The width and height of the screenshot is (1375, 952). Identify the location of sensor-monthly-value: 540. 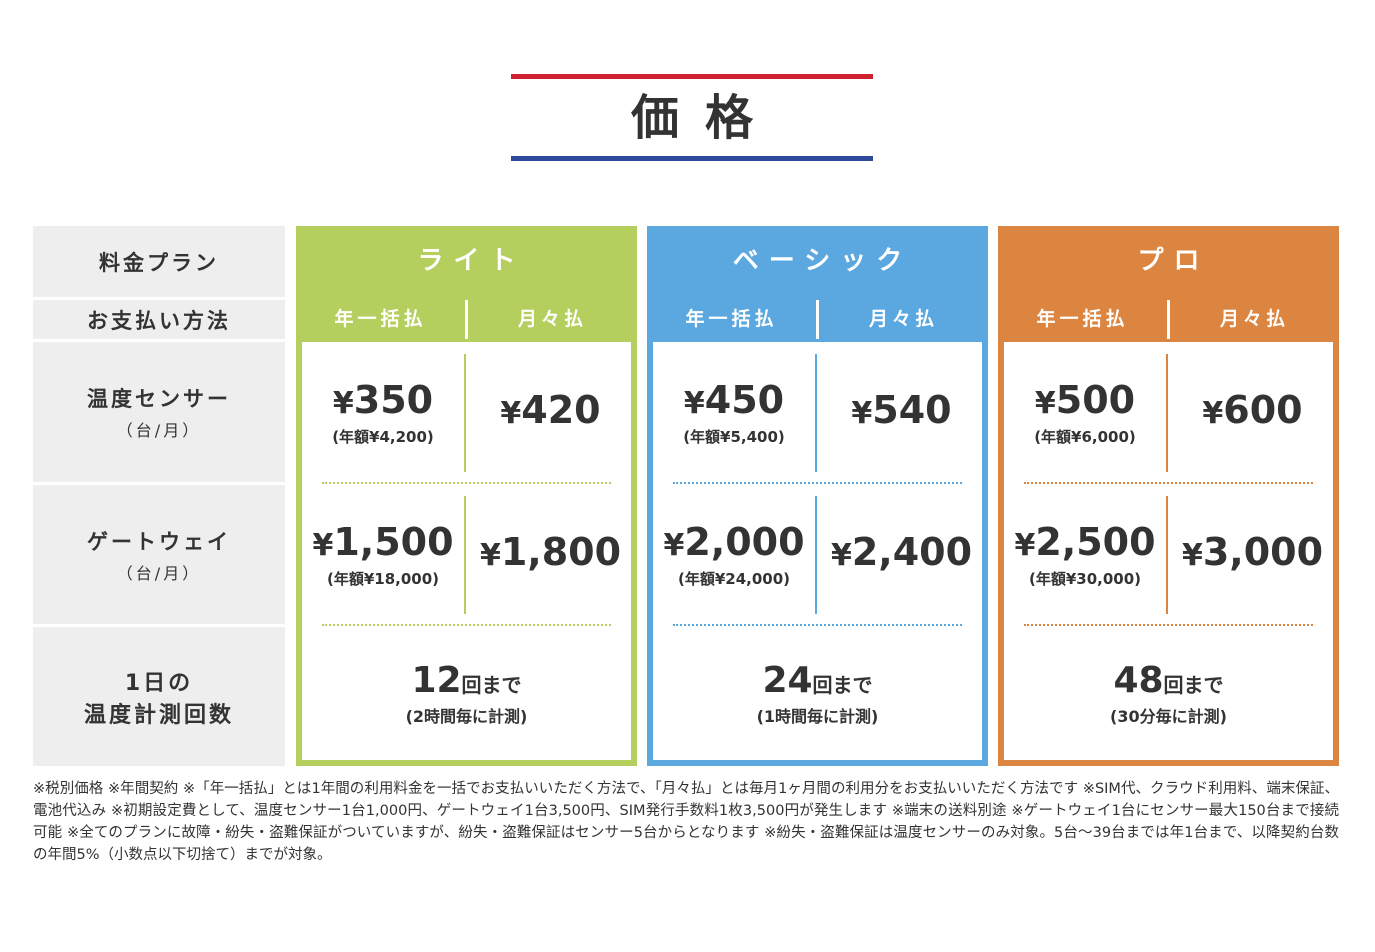
(912, 410).